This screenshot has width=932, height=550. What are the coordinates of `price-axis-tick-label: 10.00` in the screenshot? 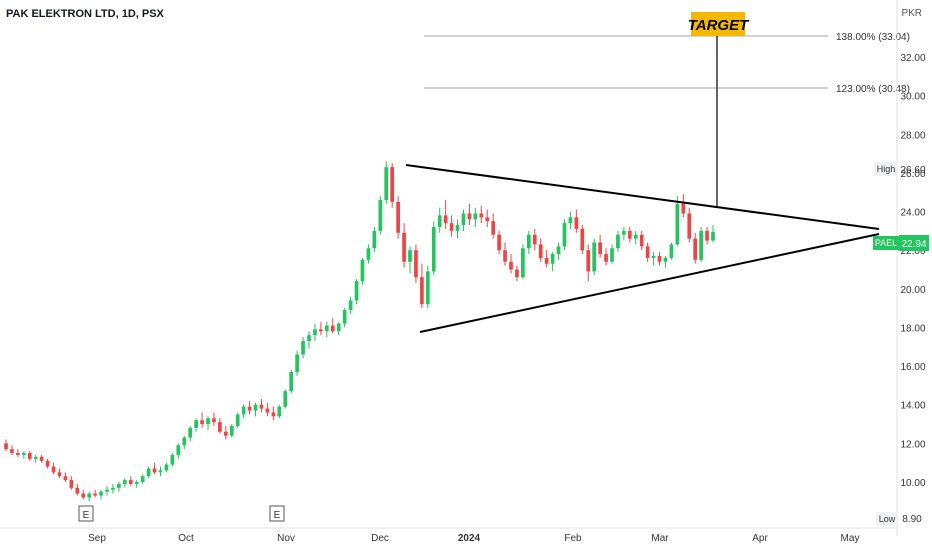 It's located at (912, 483).